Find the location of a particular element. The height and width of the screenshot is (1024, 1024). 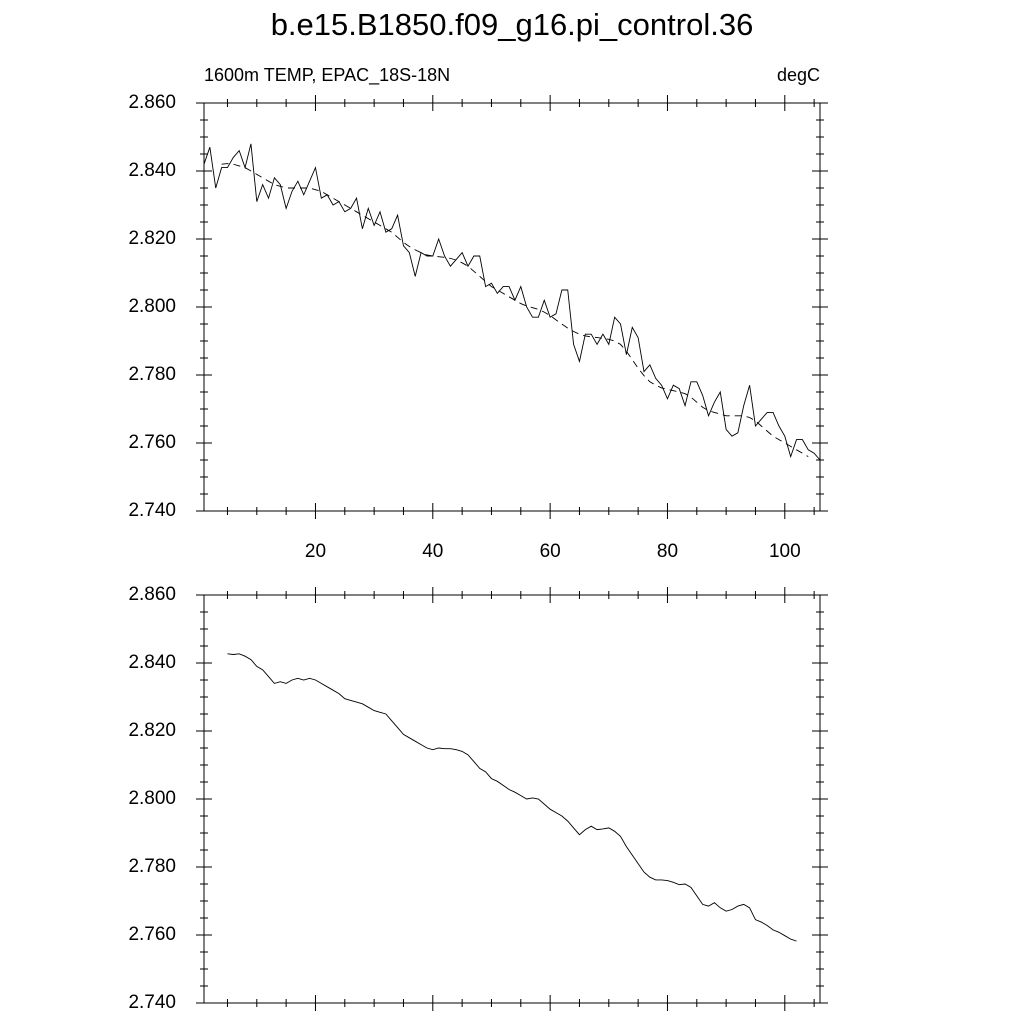

x-tick-label: 20 is located at coordinates (315, 551).